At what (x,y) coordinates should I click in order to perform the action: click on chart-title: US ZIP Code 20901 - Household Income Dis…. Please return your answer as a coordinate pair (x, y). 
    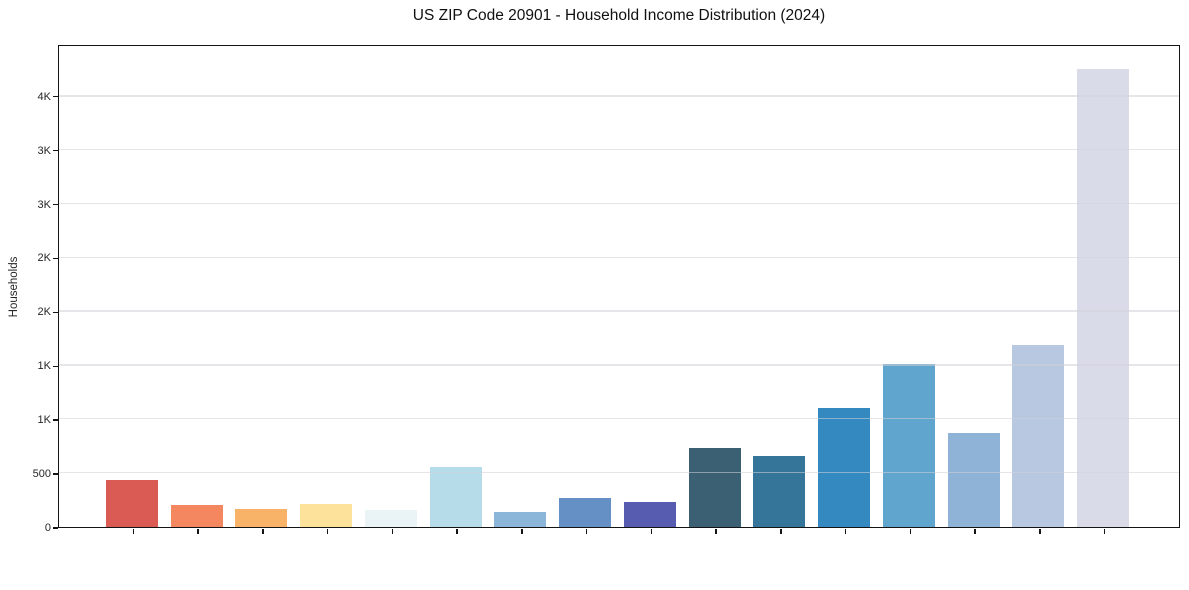
    Looking at the image, I should click on (619, 15).